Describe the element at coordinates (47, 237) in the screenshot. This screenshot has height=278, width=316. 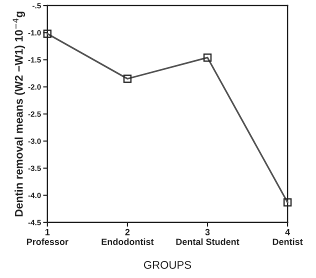
I see `x-tick-label: 1 Professor` at that location.